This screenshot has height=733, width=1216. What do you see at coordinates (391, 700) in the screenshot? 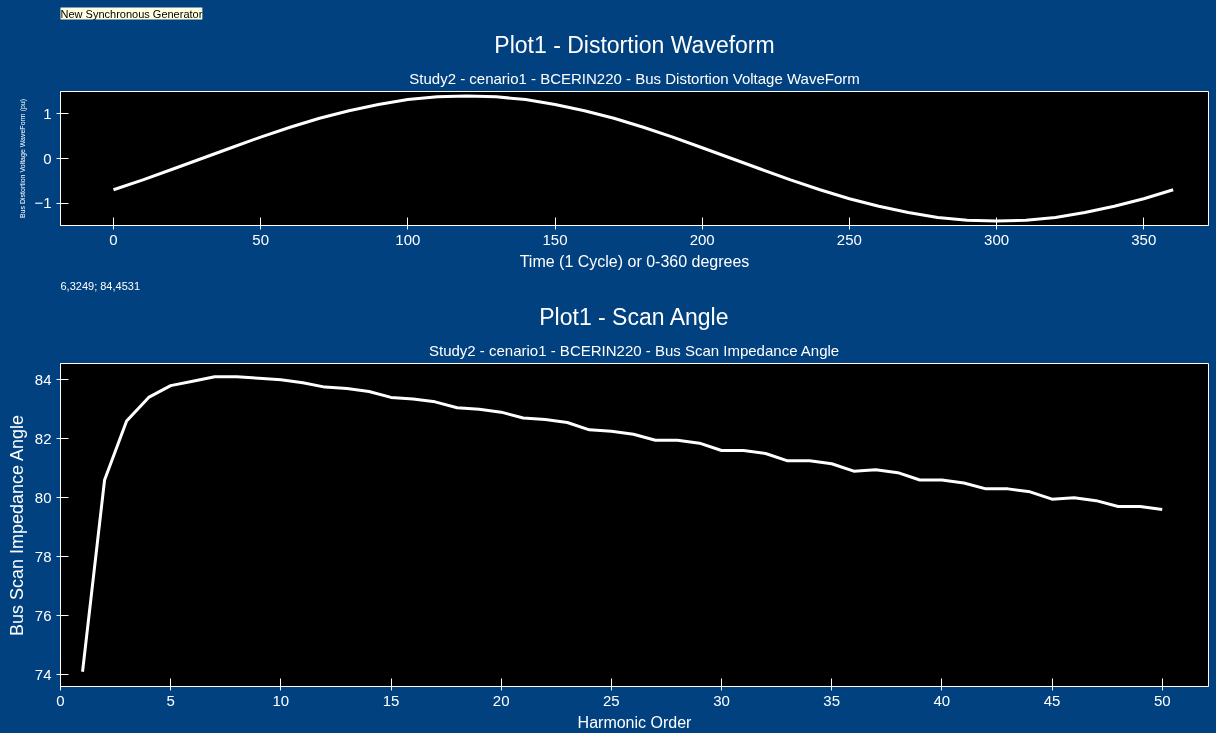
I see `x-tick-label: 15` at bounding box center [391, 700].